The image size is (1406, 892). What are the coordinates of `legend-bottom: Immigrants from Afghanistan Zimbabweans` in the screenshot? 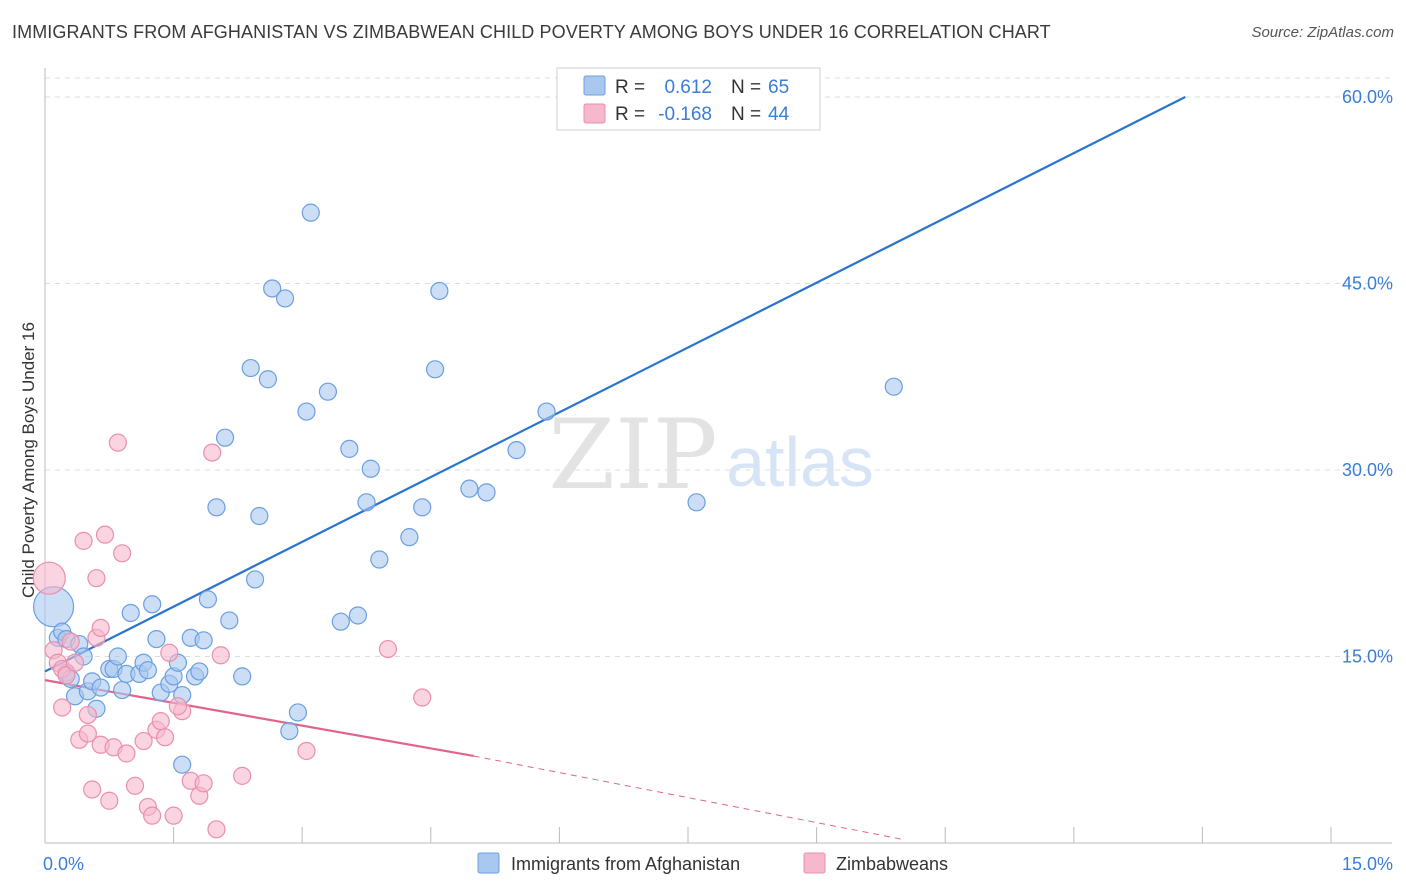 It's located at (712, 863).